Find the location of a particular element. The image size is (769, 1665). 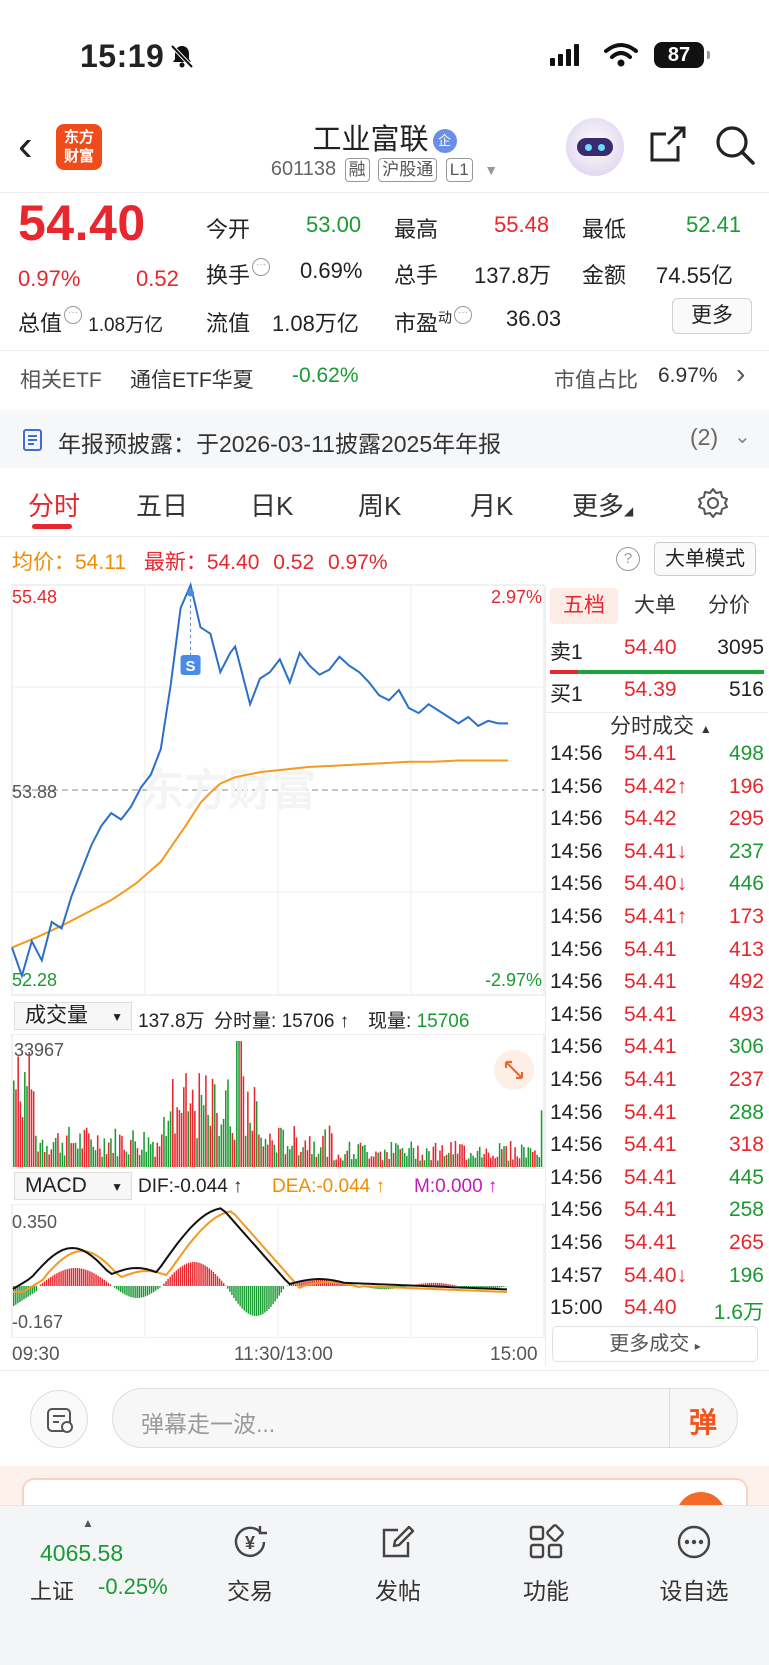

danmu-settings-button is located at coordinates (59, 1419).